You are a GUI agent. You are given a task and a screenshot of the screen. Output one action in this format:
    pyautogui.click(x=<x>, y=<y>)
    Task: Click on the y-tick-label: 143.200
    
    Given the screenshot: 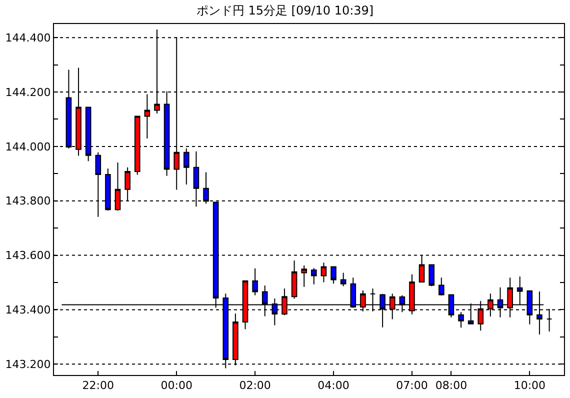 What is the action you would take?
    pyautogui.click(x=28, y=364)
    